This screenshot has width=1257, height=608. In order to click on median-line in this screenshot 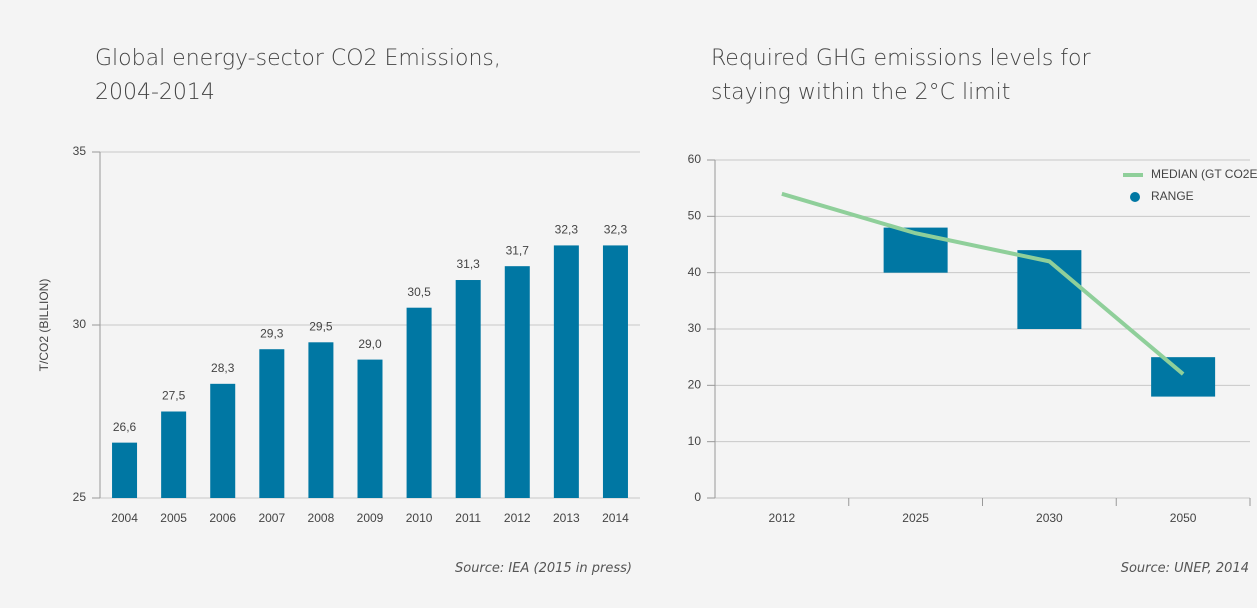, I will do `click(983, 283)`.